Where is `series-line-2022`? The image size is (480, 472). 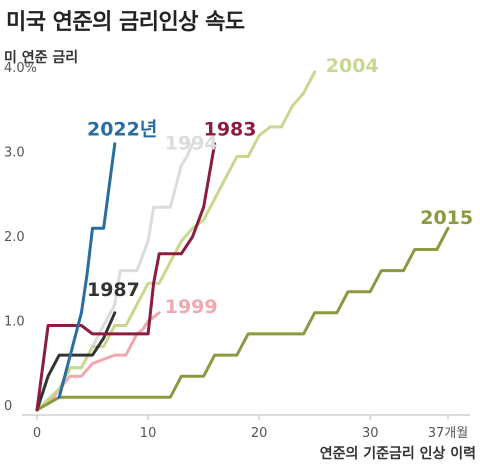
series-line-2022 is located at coordinates (87, 270).